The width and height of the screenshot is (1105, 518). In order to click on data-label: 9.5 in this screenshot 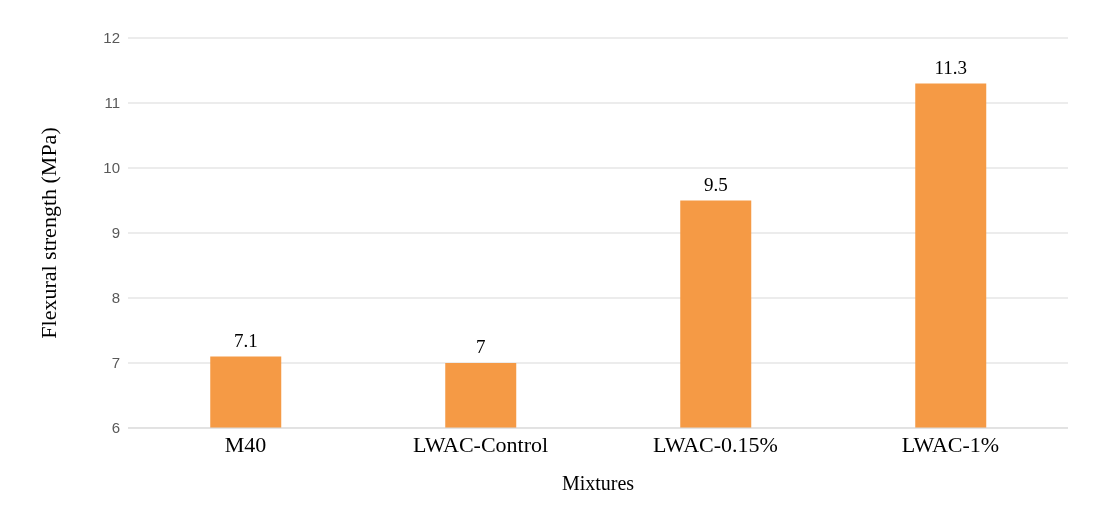, I will do `click(715, 184)`.